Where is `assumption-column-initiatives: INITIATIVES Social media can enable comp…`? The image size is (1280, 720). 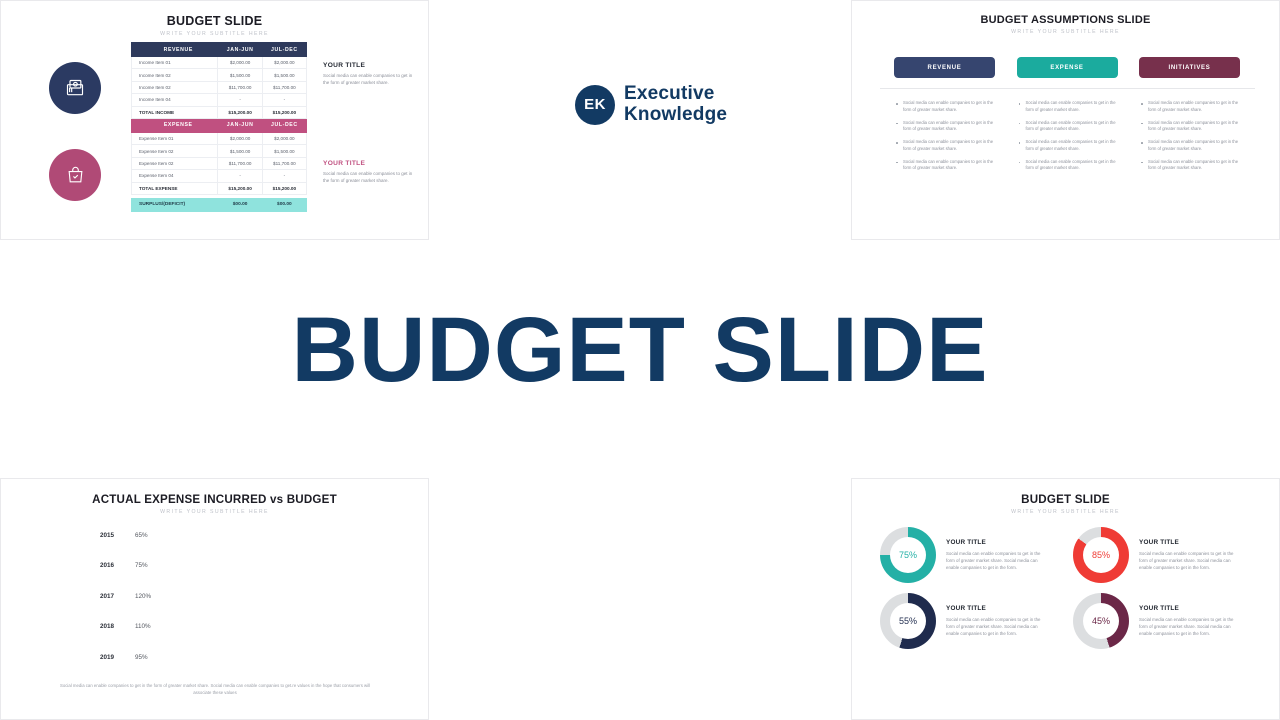 assumption-column-initiatives: INITIATIVES Social media can enable comp… is located at coordinates (1189, 117).